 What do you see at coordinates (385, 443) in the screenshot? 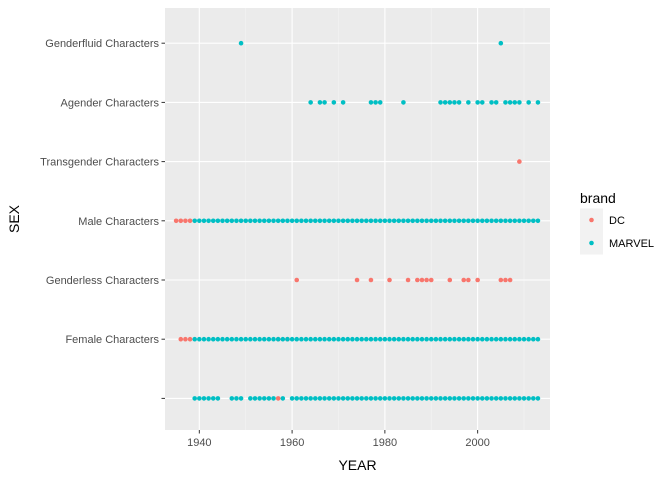
I see `x-tick-label: 1980` at bounding box center [385, 443].